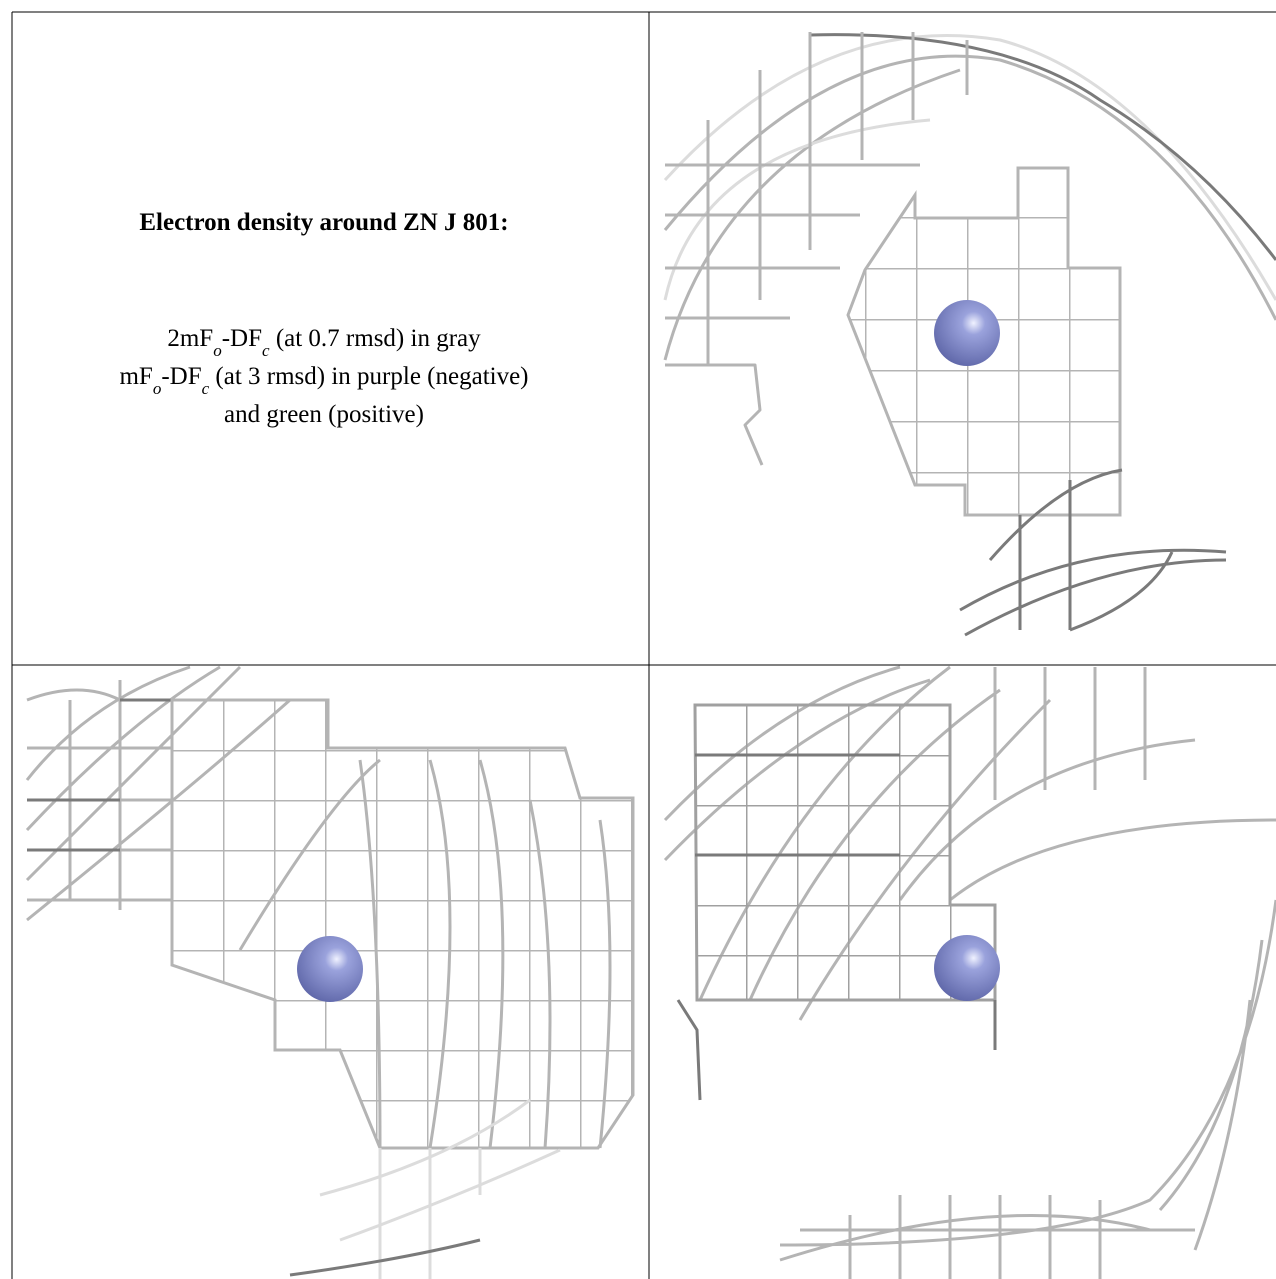 The image size is (1276, 1279). What do you see at coordinates (323, 222) in the screenshot?
I see `caption-title: Electron density around ZN J 801:` at bounding box center [323, 222].